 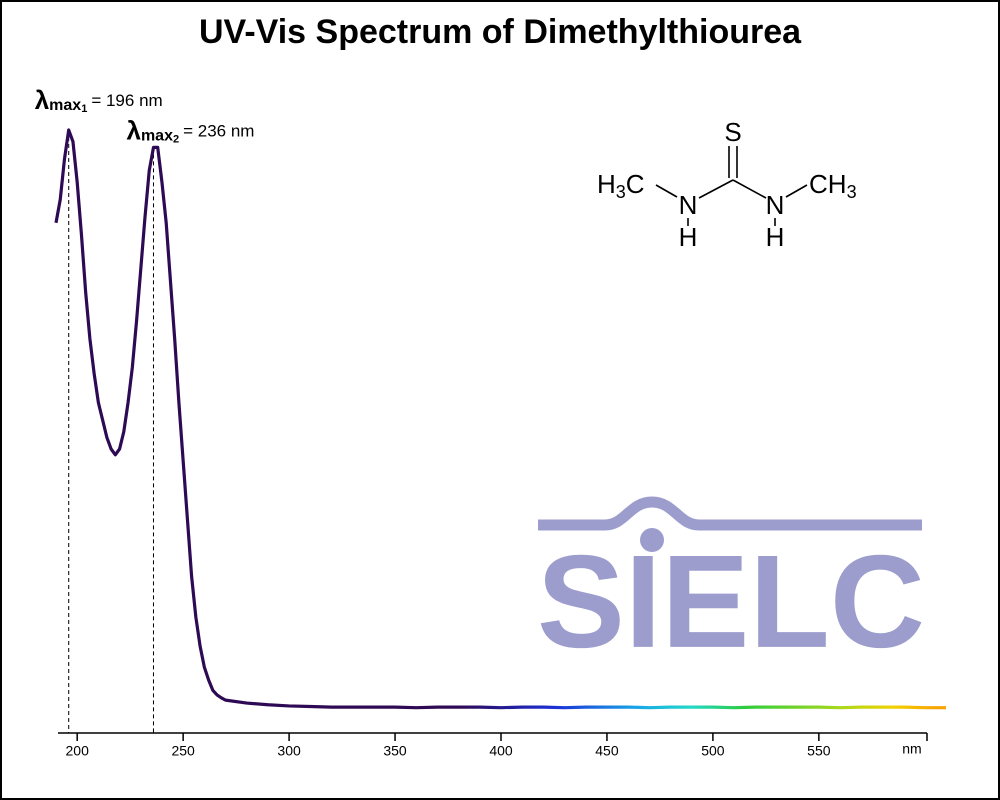 I want to click on x-tick-label: 250, so click(x=183, y=751).